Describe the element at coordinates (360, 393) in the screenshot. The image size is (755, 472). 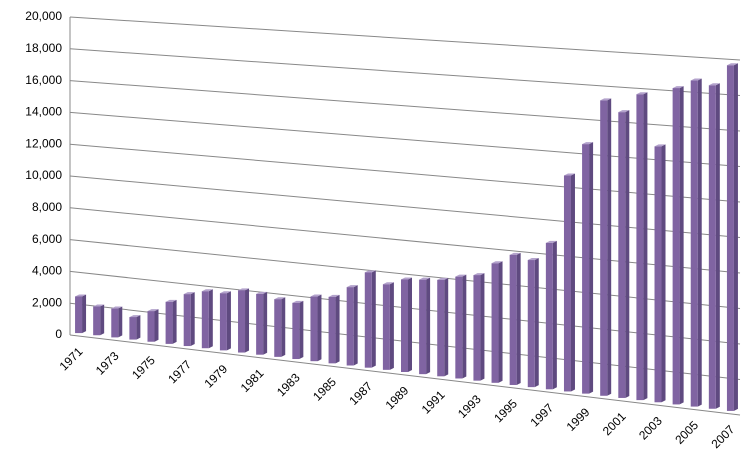
I see `x-tick-label: 1987` at that location.